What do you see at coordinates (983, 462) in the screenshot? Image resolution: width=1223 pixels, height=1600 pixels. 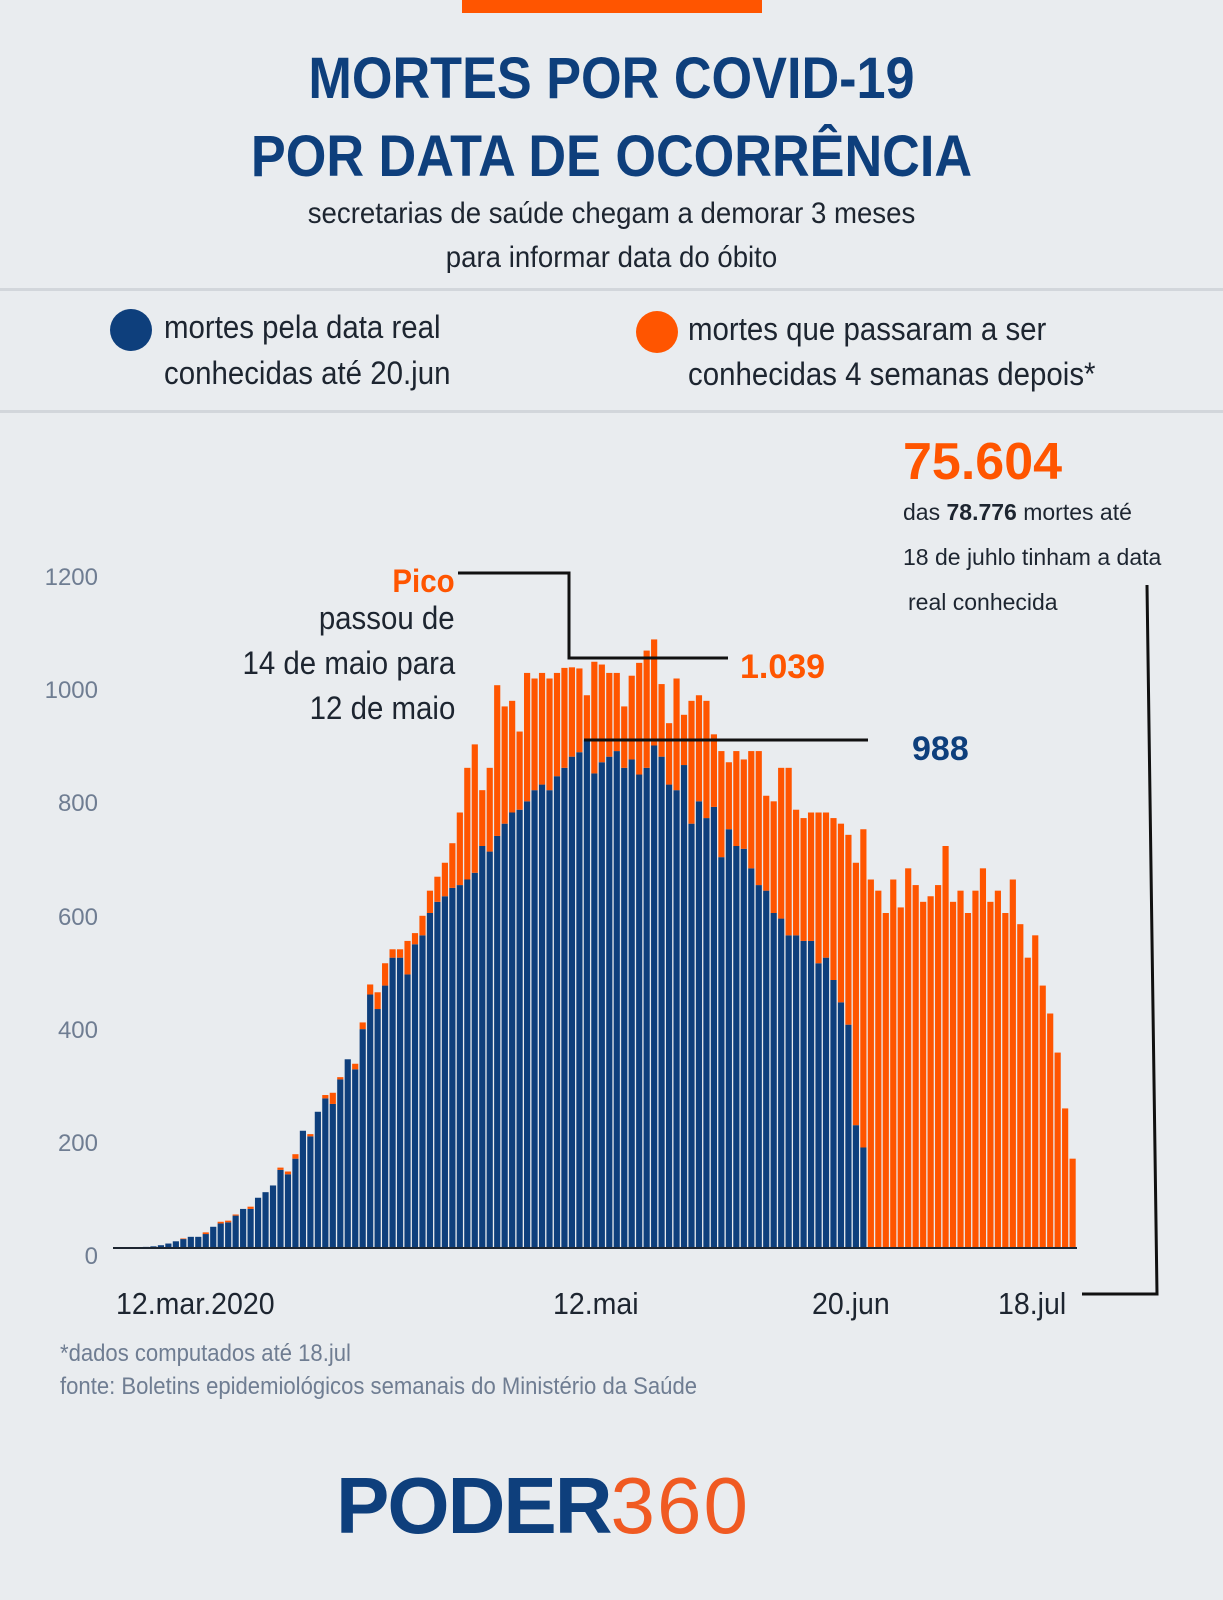 I see `callout-big-number: 75.604` at bounding box center [983, 462].